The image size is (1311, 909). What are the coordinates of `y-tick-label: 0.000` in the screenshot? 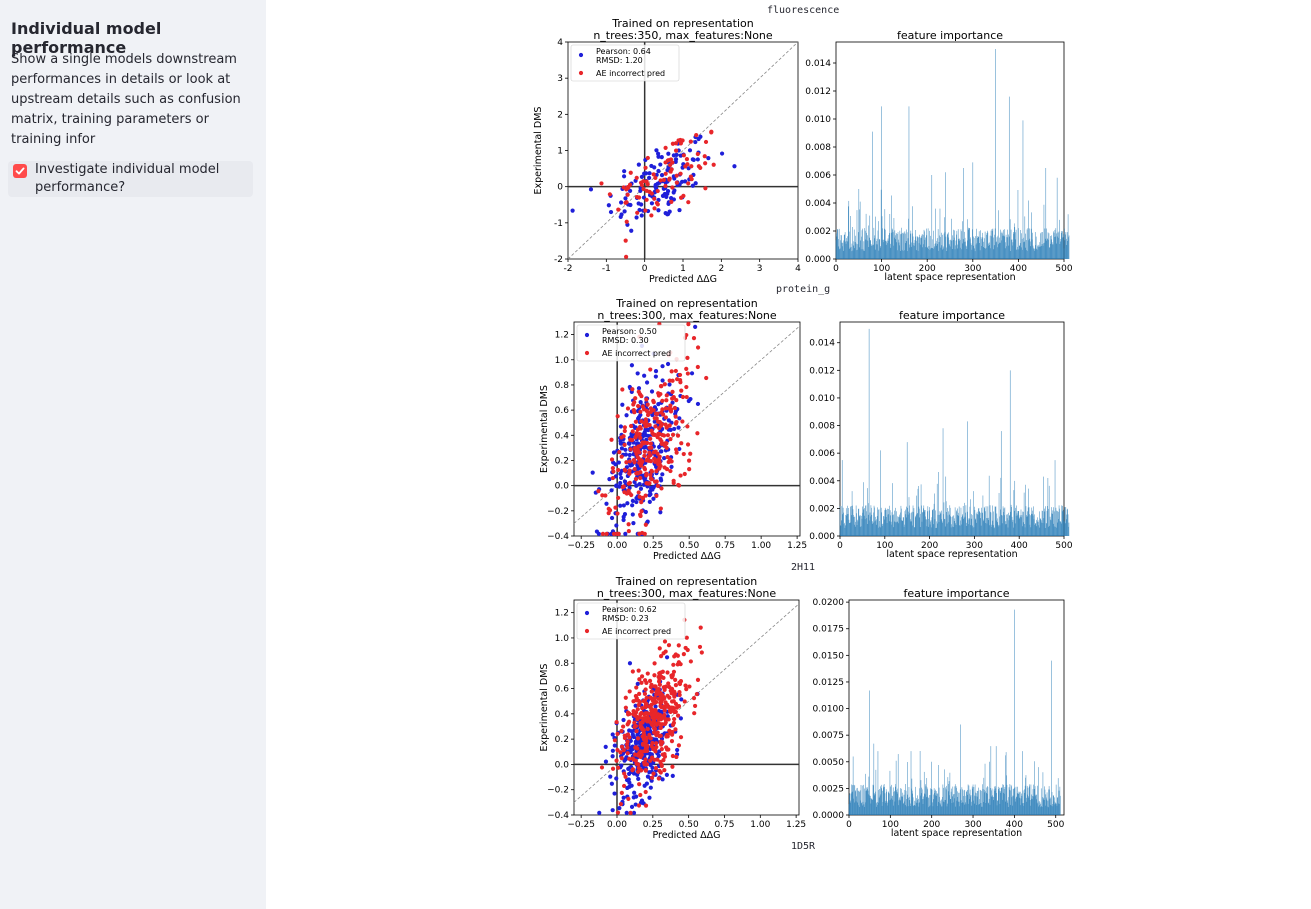 It's located at (822, 537).